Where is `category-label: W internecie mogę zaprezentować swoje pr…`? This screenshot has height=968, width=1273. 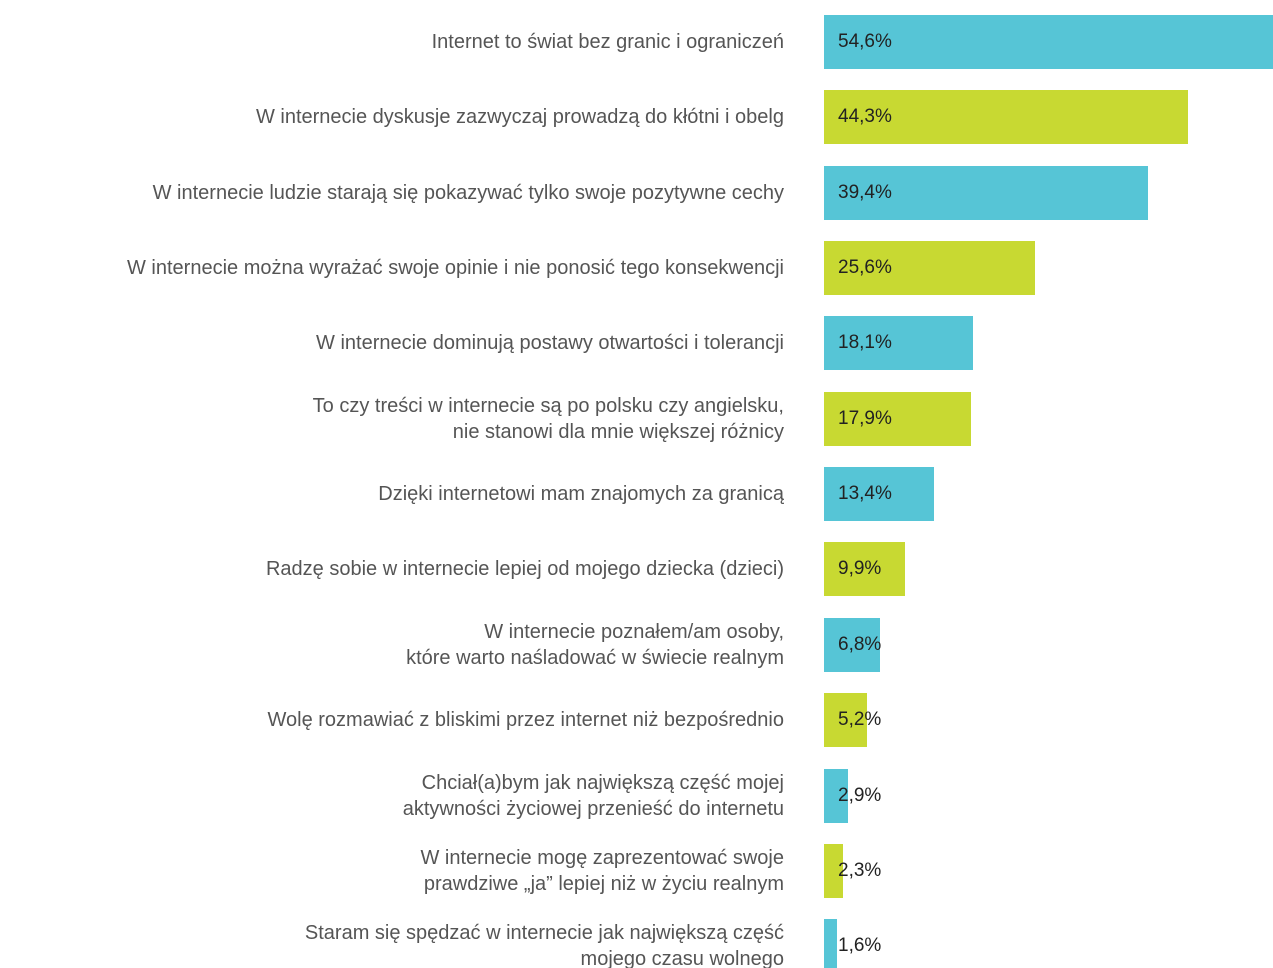 category-label: W internecie mogę zaprezentować swoje pr… is located at coordinates (602, 870).